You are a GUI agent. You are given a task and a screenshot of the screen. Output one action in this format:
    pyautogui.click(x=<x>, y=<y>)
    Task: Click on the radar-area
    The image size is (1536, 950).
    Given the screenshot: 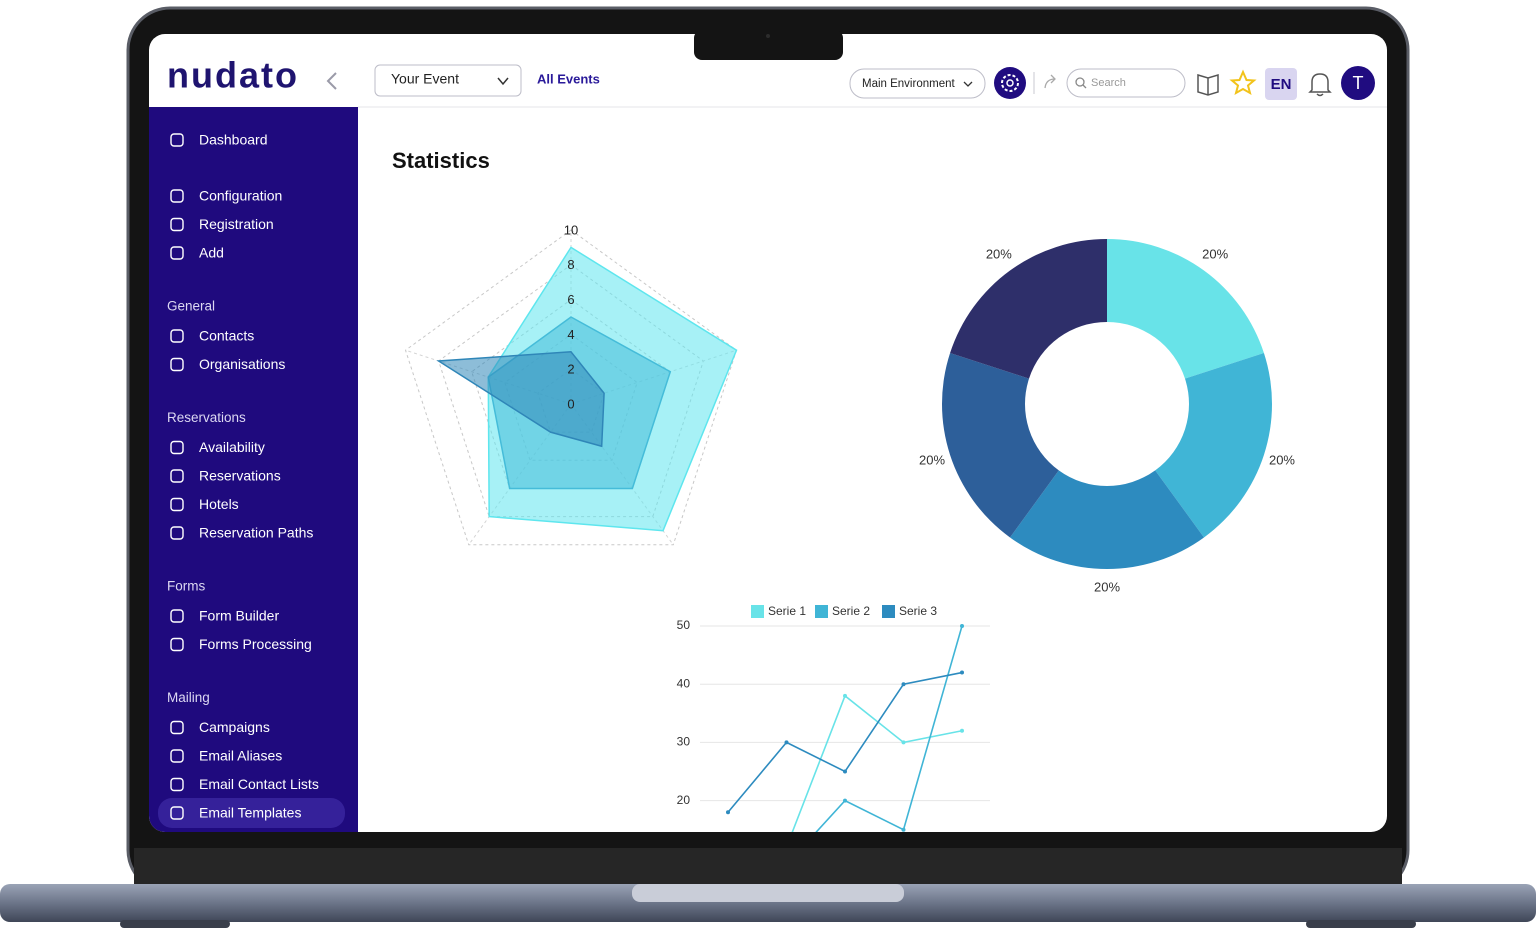 What is the action you would take?
    pyautogui.click(x=520, y=399)
    